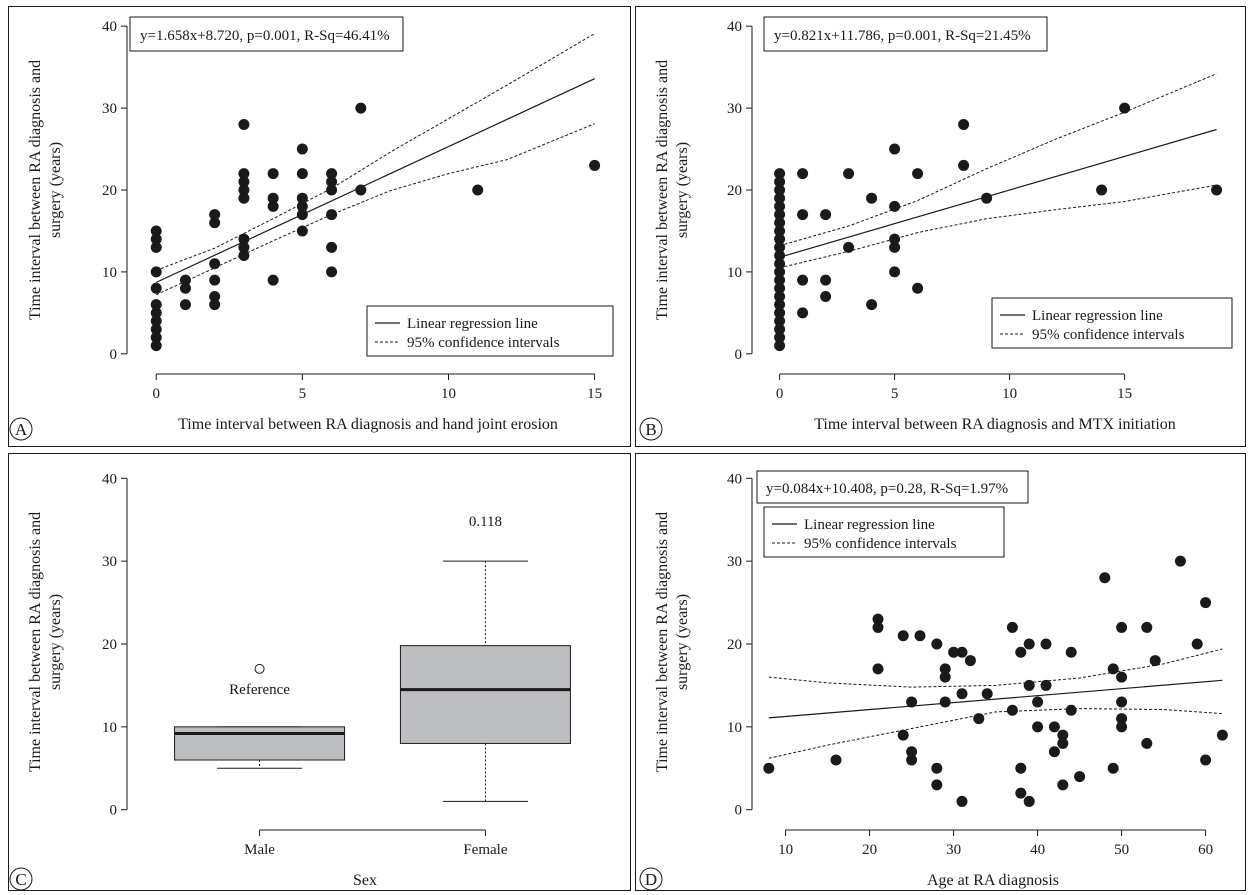  What do you see at coordinates (109, 191) in the screenshot?
I see `panel-a-y-tick-label: 20` at bounding box center [109, 191].